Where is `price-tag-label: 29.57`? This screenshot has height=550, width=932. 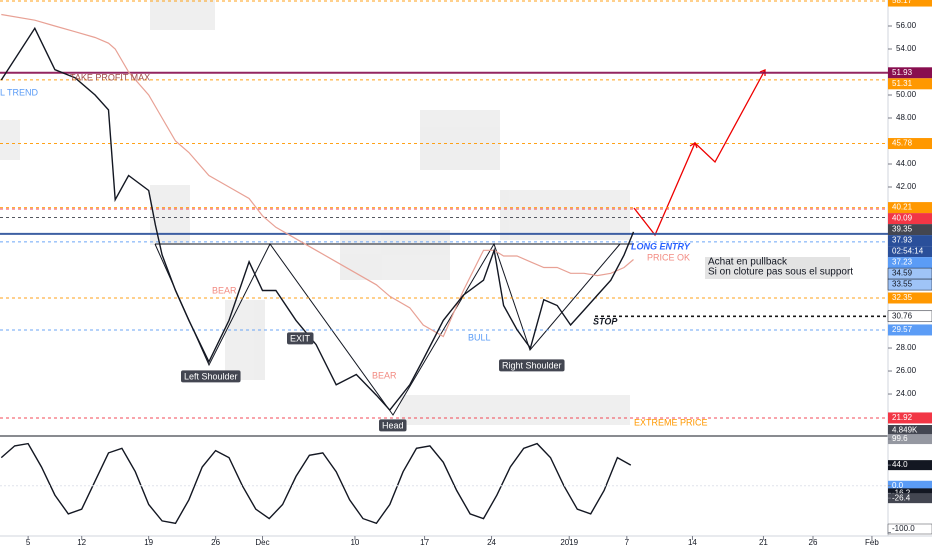 price-tag-label: 29.57 is located at coordinates (902, 329).